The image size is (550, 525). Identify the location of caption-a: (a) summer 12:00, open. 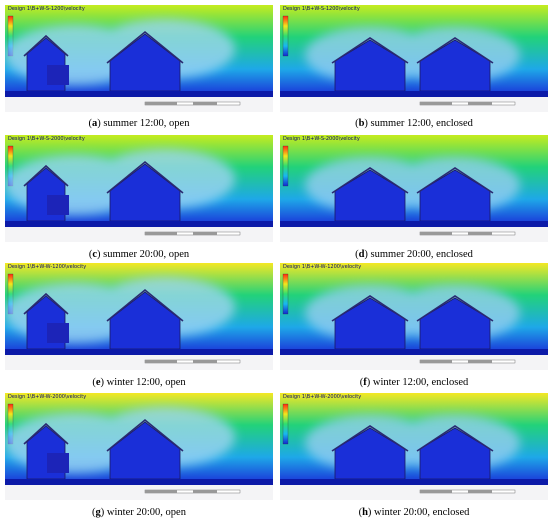
(139, 123).